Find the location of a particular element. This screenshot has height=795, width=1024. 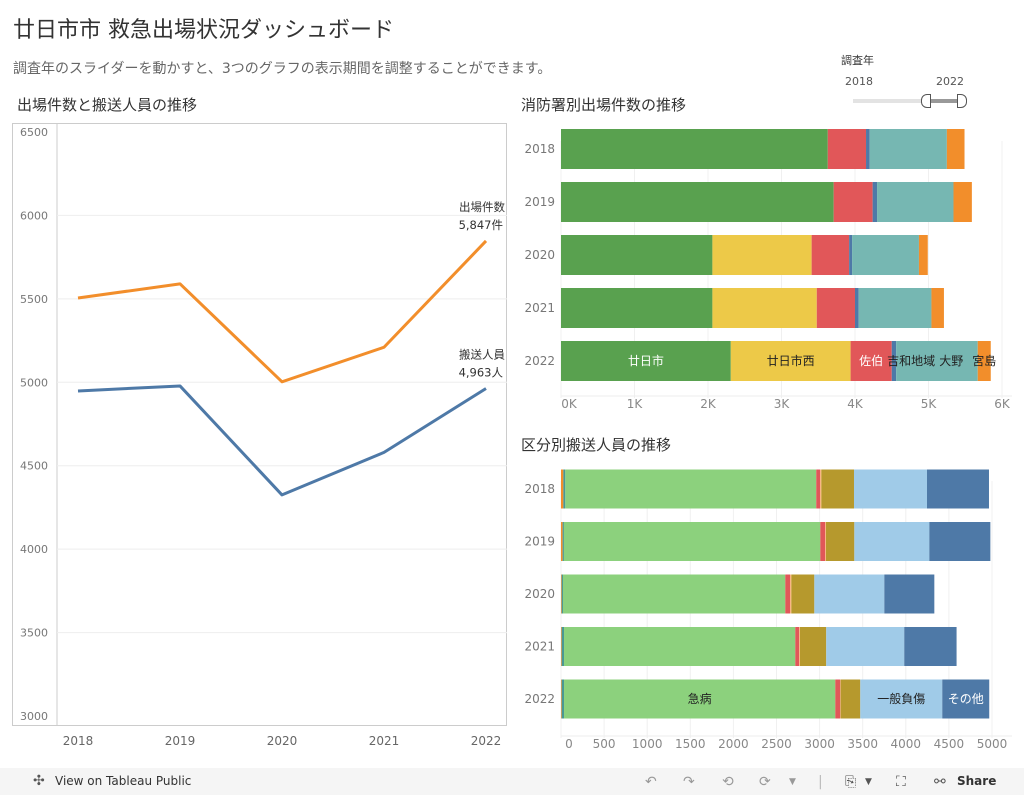

y-tick-label: 5000 is located at coordinates (34, 382).